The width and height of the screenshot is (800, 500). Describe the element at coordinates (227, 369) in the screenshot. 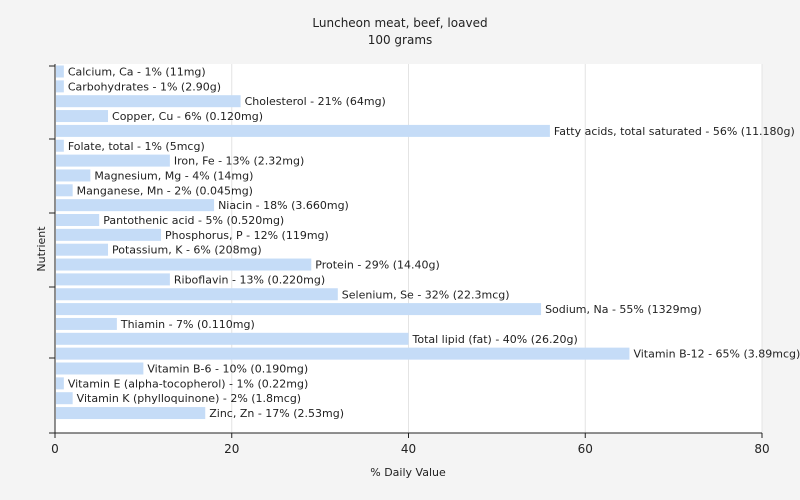

I see `bar-label: Vitamin B-6 - 10% (0.190mg)` at that location.